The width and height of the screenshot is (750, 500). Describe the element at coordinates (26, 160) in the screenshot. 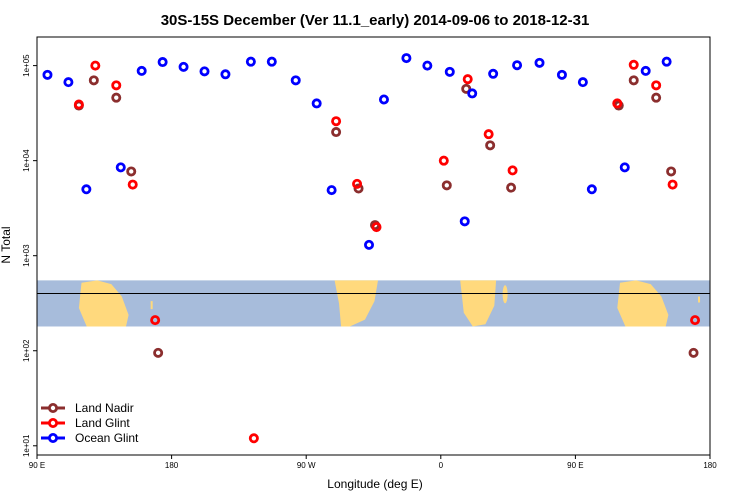

I see `y-tick-label: 1e+04` at that location.